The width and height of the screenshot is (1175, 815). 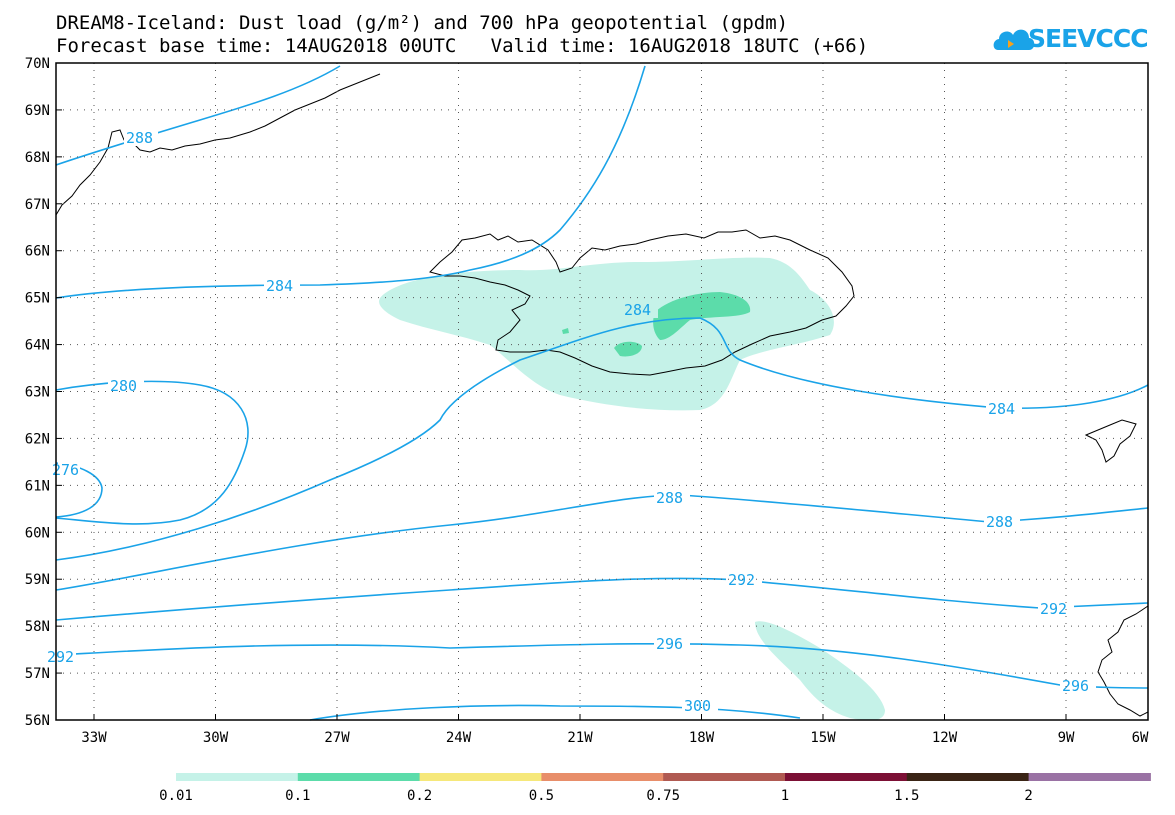 What do you see at coordinates (459, 738) in the screenshot?
I see `lon-label: 24W` at bounding box center [459, 738].